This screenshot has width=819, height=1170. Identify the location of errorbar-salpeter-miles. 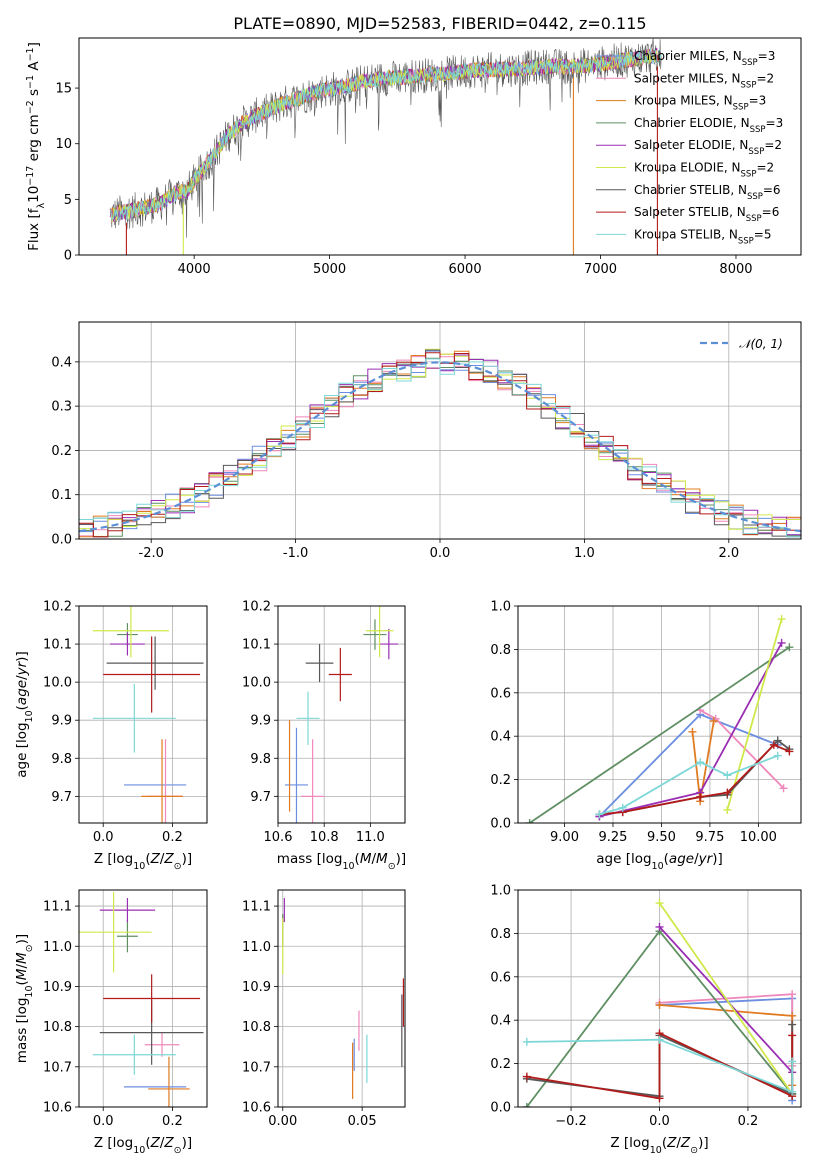
(313, 781).